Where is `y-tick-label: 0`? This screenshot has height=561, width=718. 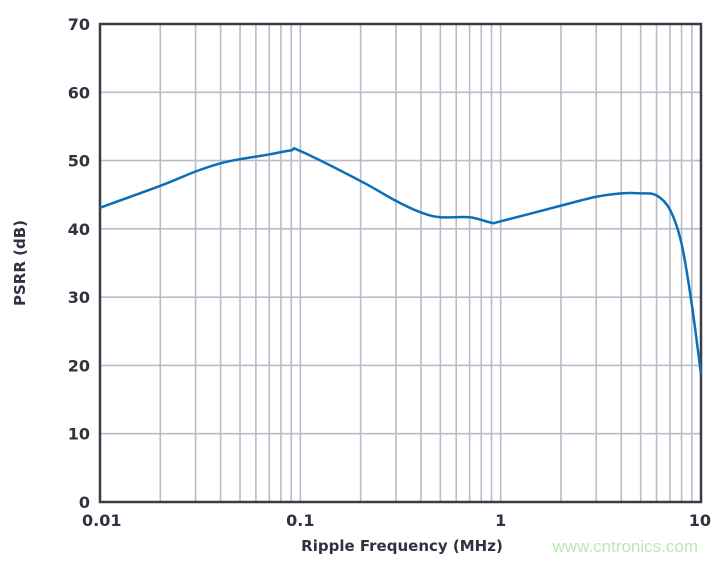 y-tick-label: 0 is located at coordinates (84, 502).